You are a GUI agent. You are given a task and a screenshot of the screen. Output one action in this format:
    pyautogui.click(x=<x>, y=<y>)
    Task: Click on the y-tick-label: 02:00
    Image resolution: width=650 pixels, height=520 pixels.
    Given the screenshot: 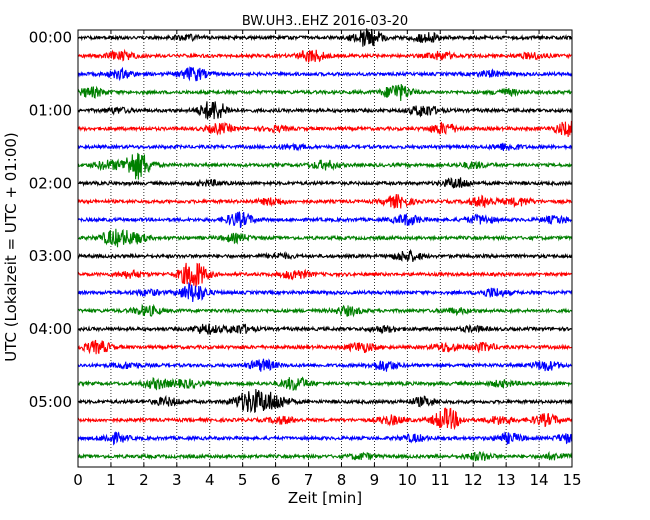 What is the action you would take?
    pyautogui.click(x=50, y=183)
    